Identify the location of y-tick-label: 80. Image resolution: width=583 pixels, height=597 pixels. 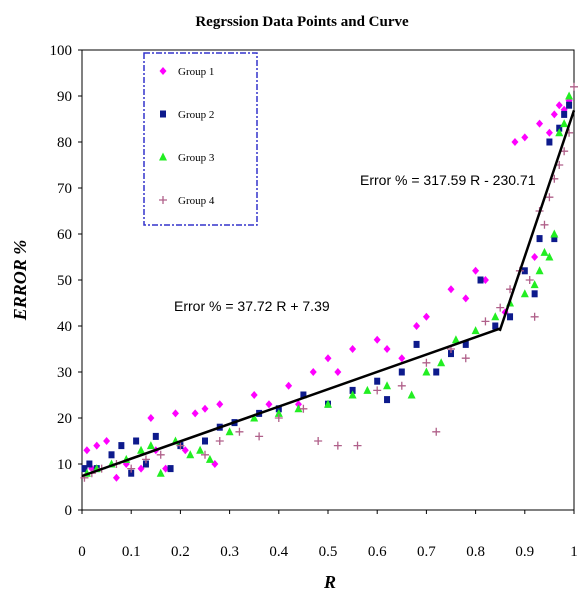
(64, 143).